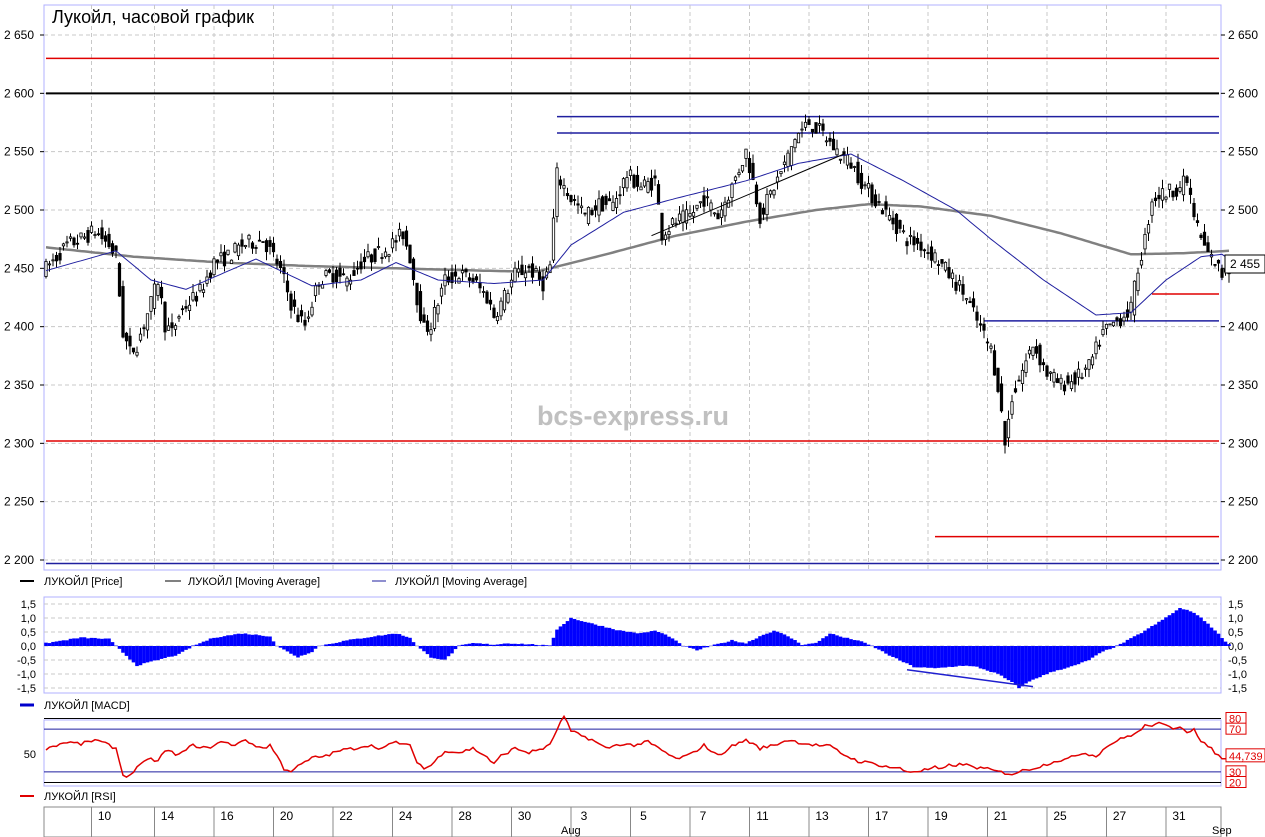 The height and width of the screenshot is (837, 1265). Describe the element at coordinates (1236, 728) in the screenshot. I see `rsi-level-box` at that location.